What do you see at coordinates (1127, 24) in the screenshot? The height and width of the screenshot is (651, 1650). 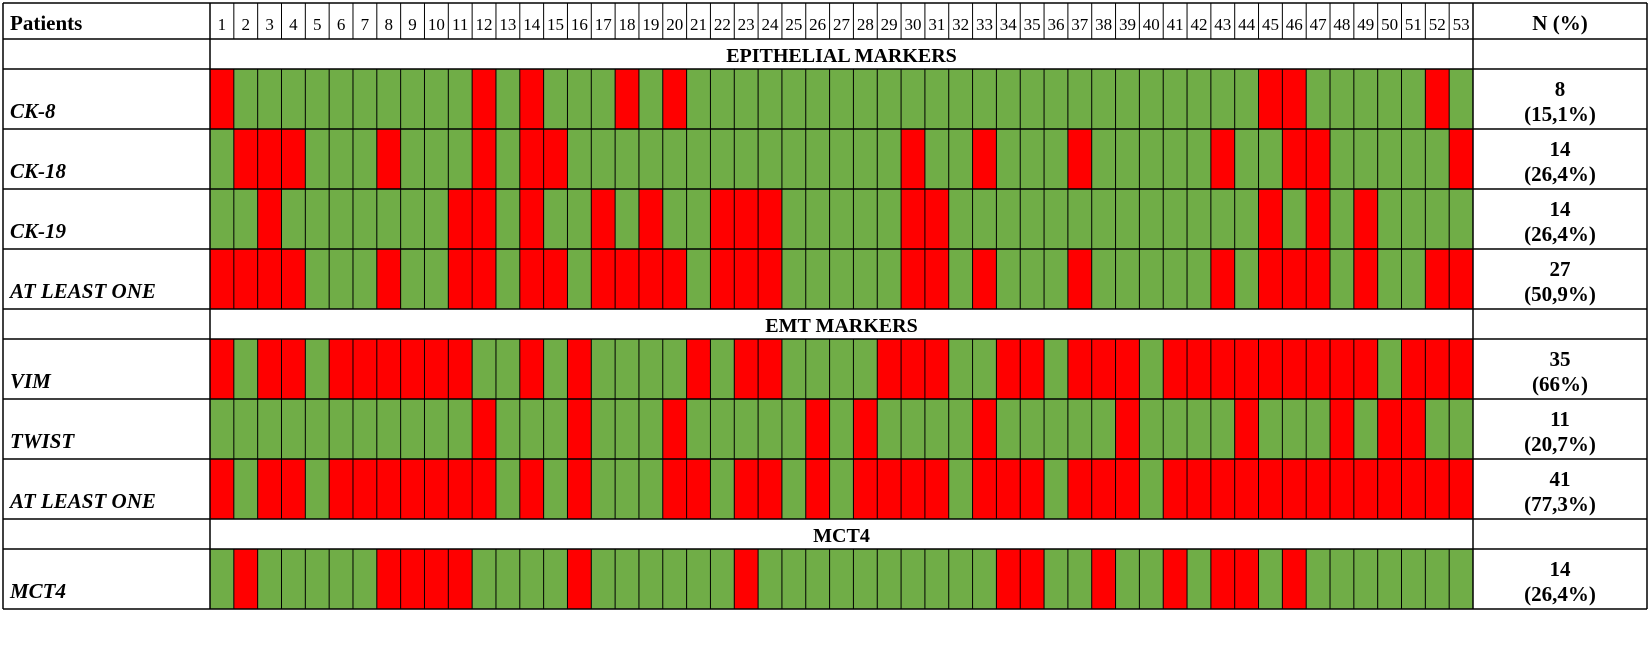 I see `patient-number: 39` at bounding box center [1127, 24].